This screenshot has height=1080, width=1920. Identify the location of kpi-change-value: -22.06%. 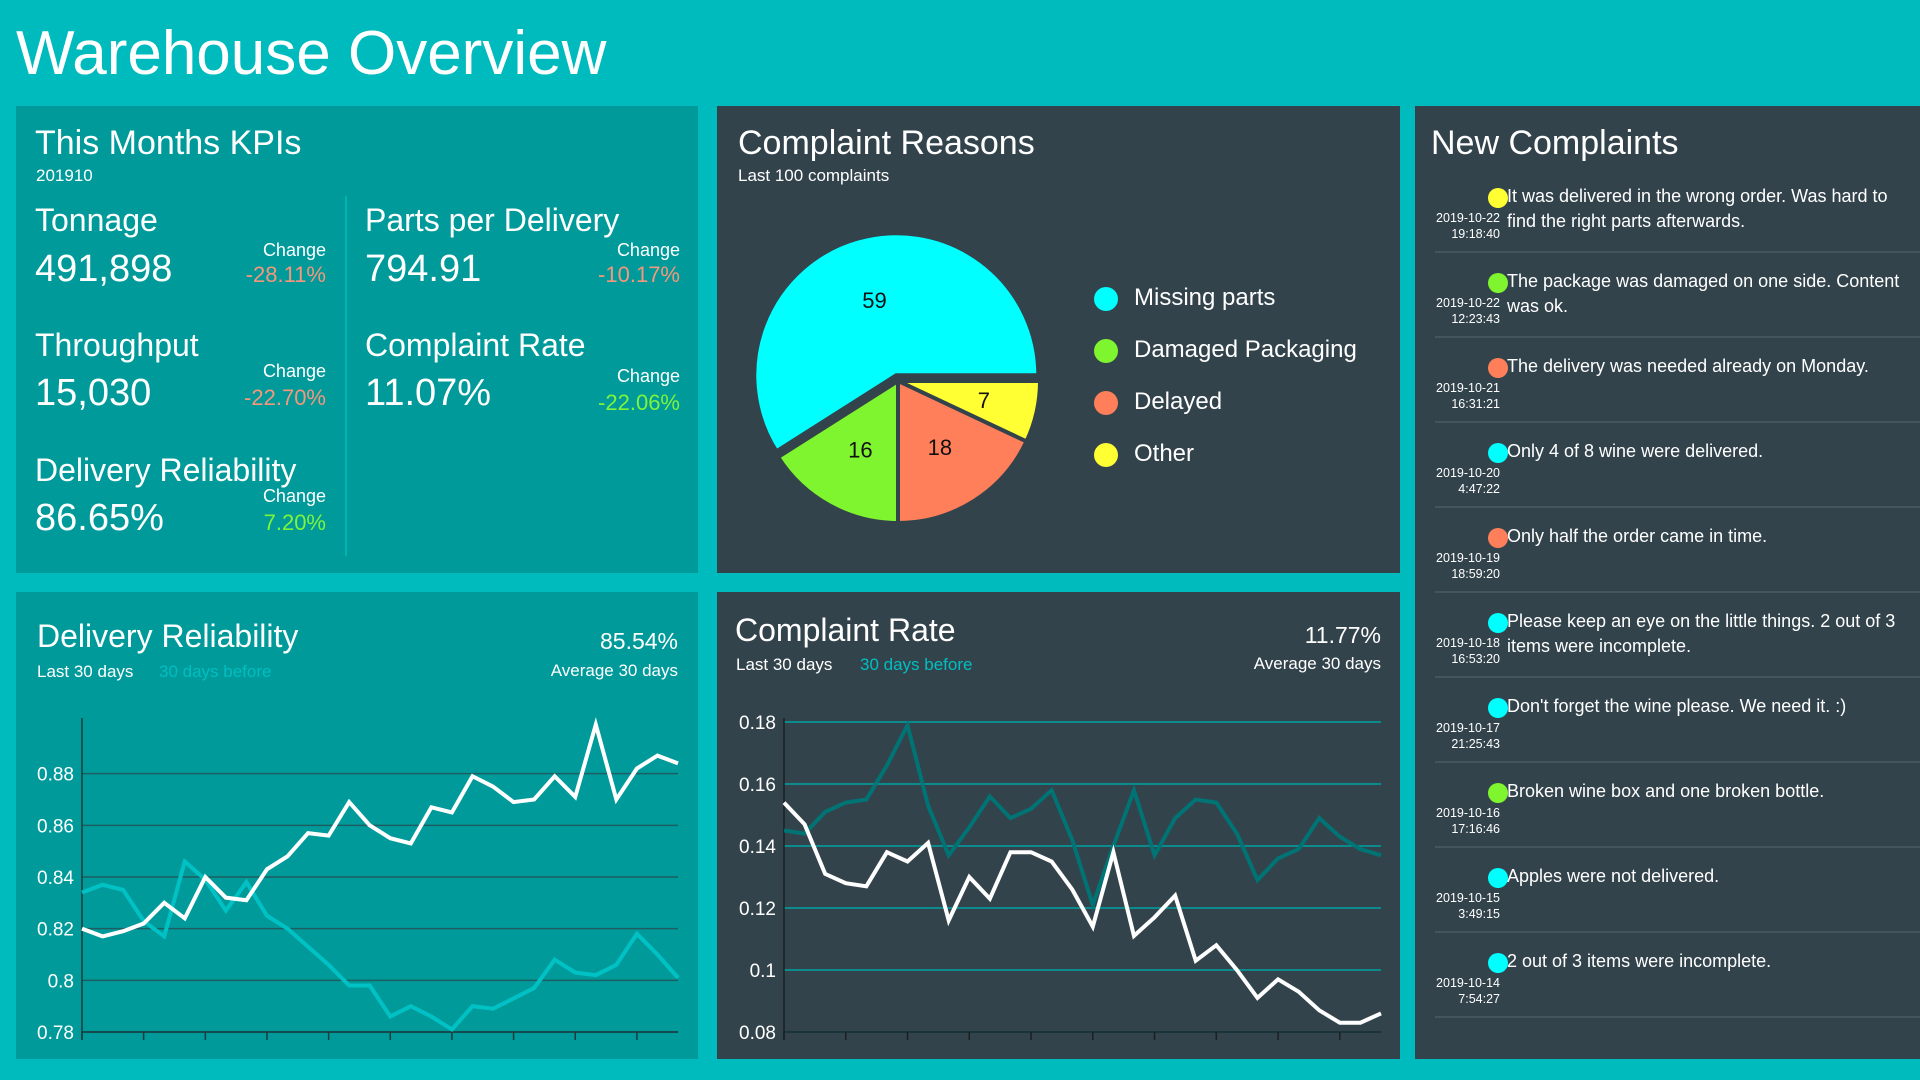
(639, 402).